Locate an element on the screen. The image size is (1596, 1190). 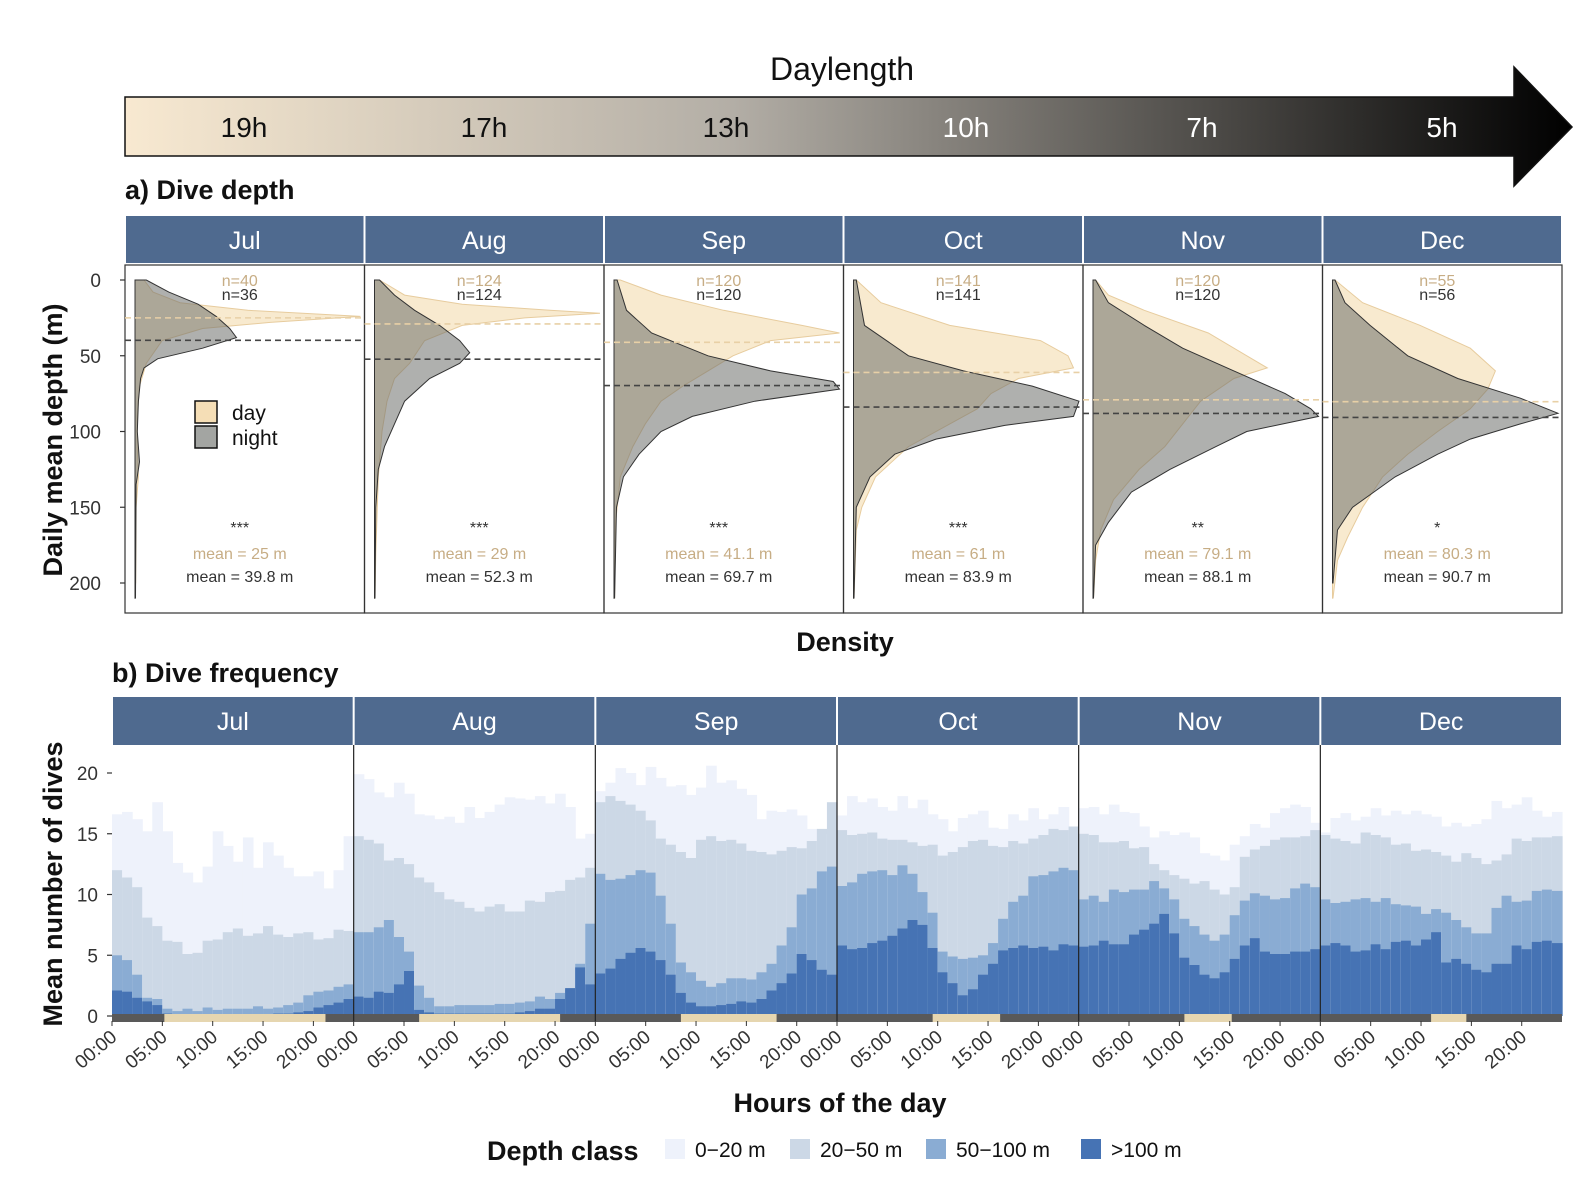
bar-jul-05:00-0-20-m is located at coordinates (168, 923).